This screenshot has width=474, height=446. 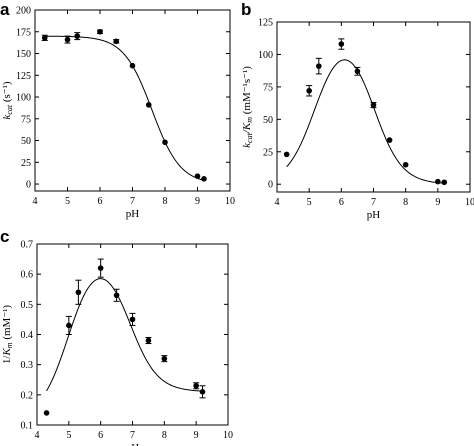 I want to click on y-tick-label: 0.5, so click(x=27, y=305).